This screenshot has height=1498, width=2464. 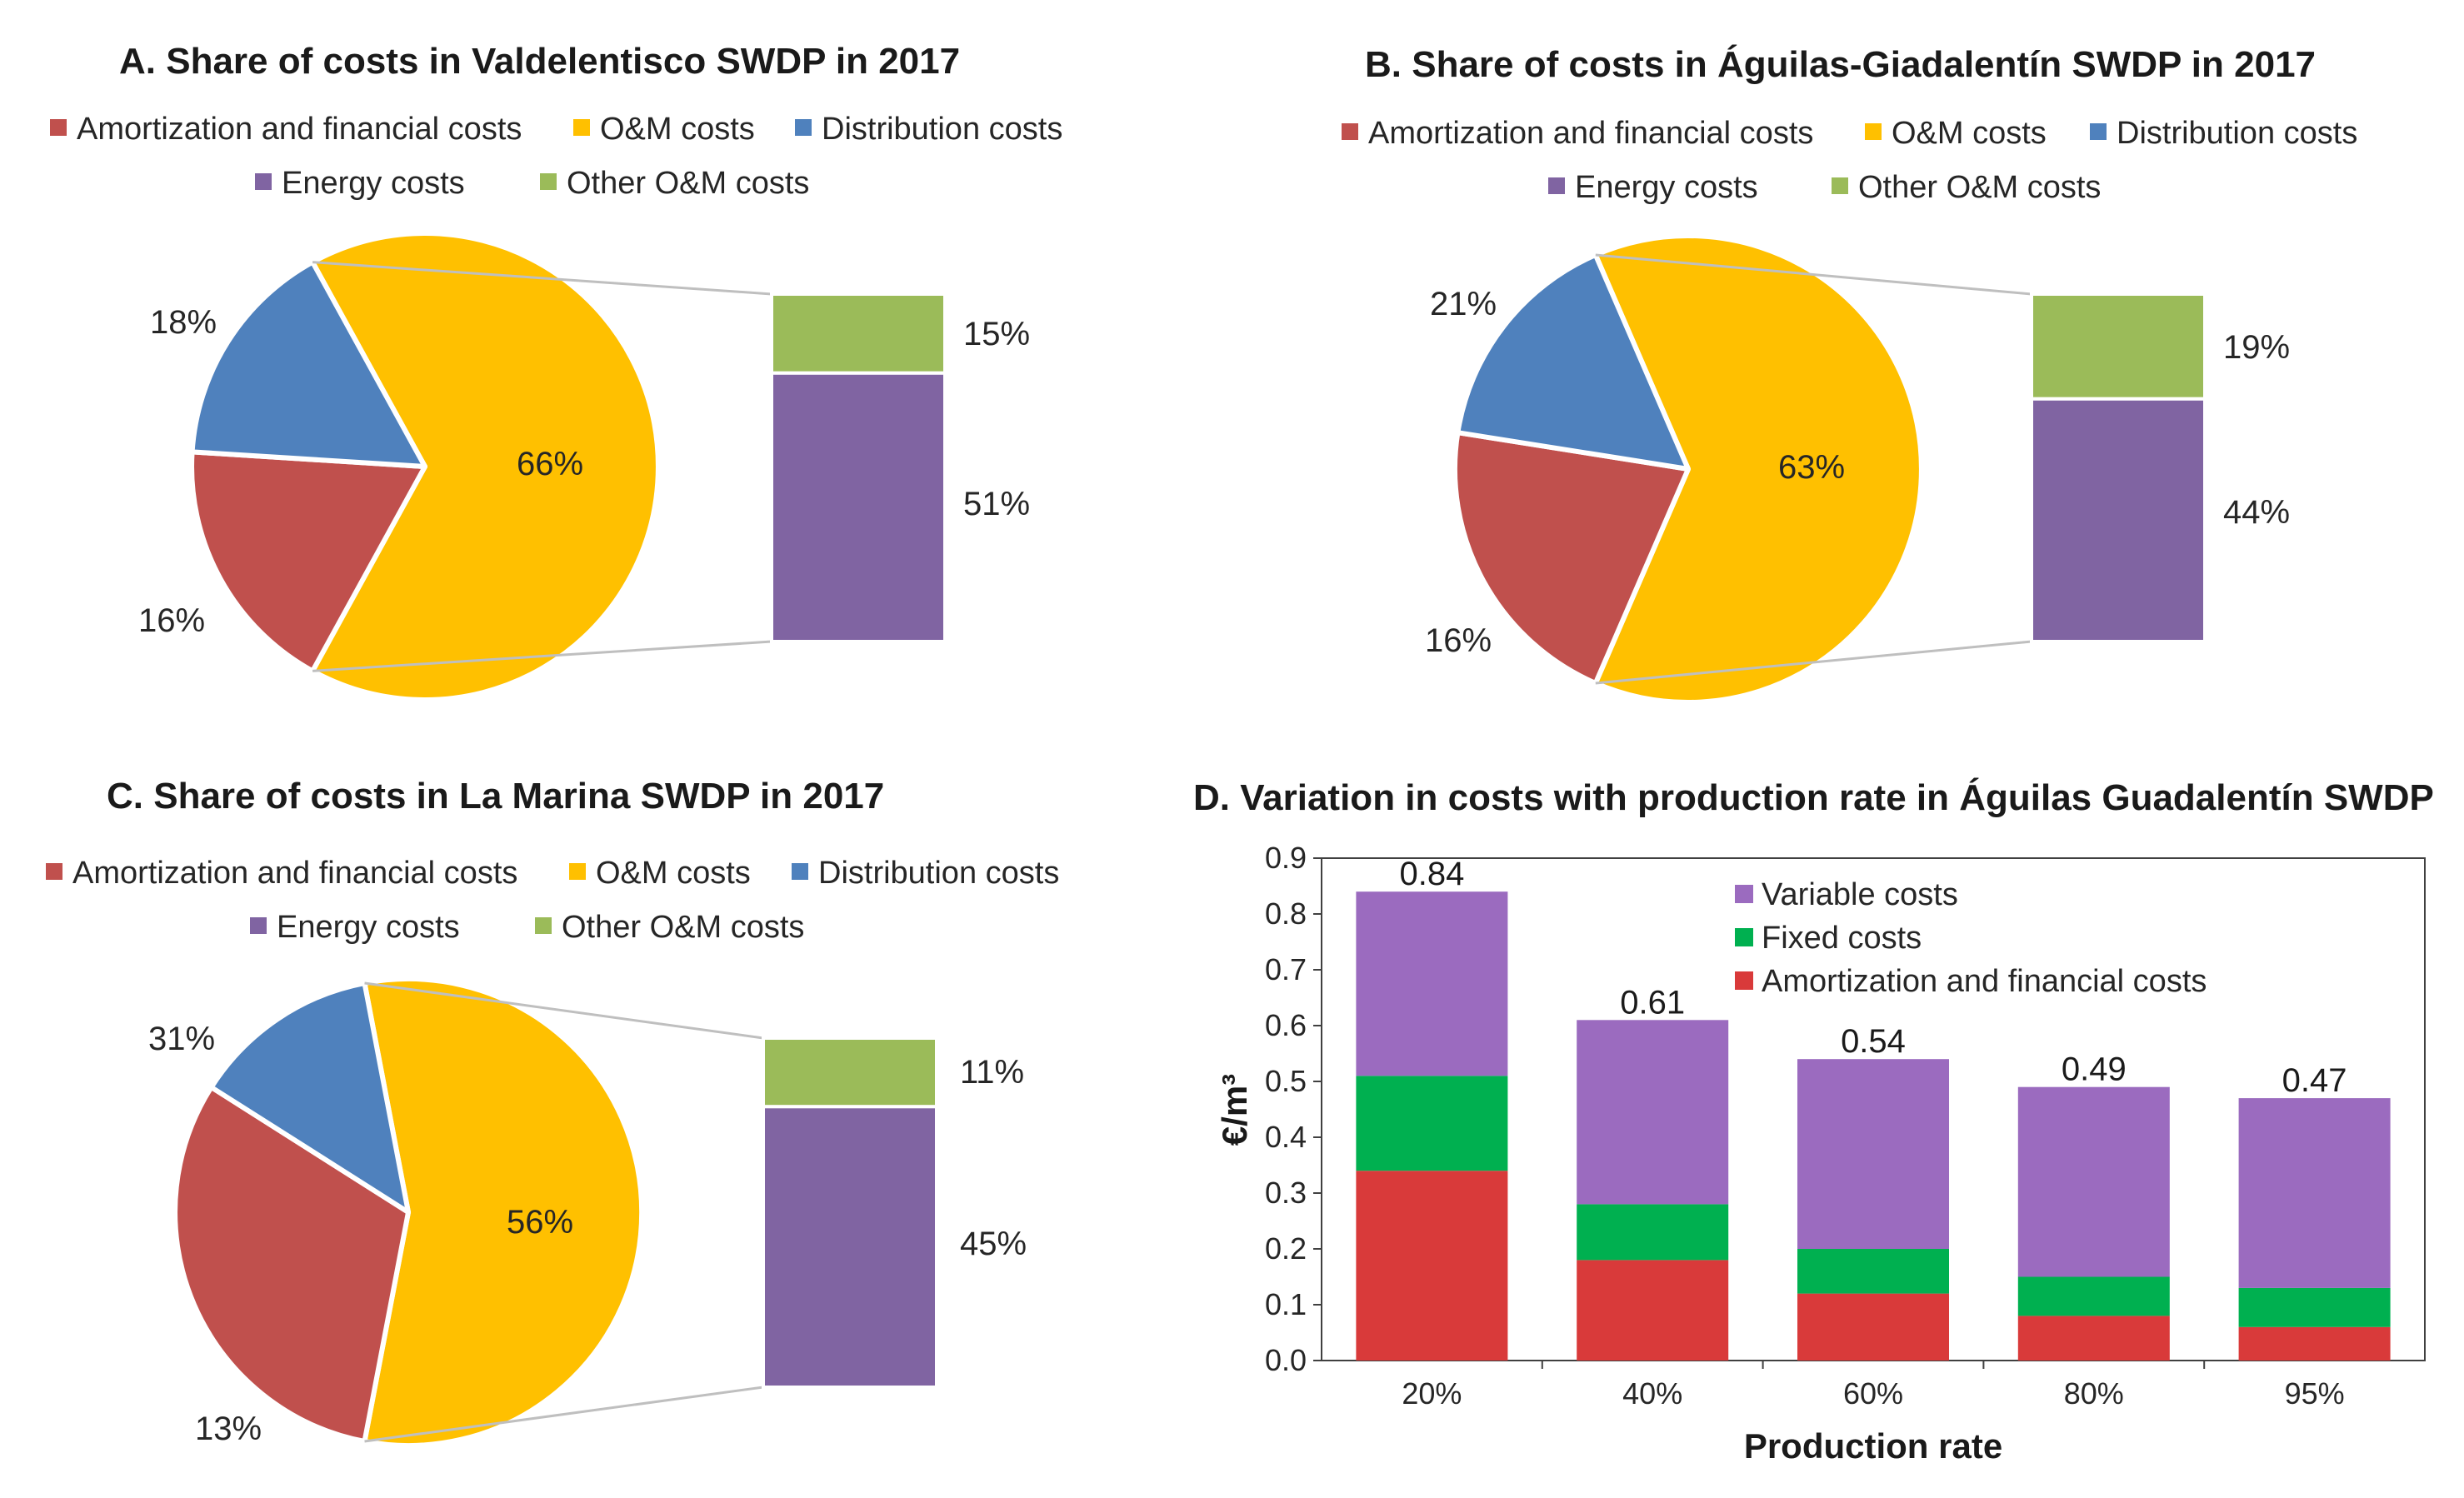 I want to click on pie-label-distribution: 13%, so click(x=228, y=1429).